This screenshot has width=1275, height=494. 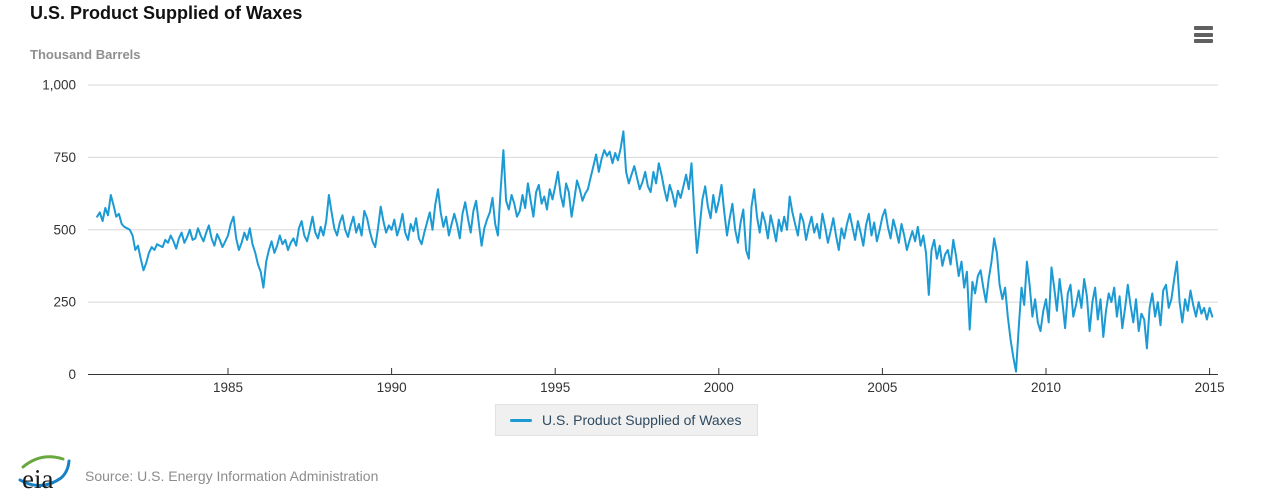 I want to click on x-axis-tick-label: 2000, so click(x=719, y=387).